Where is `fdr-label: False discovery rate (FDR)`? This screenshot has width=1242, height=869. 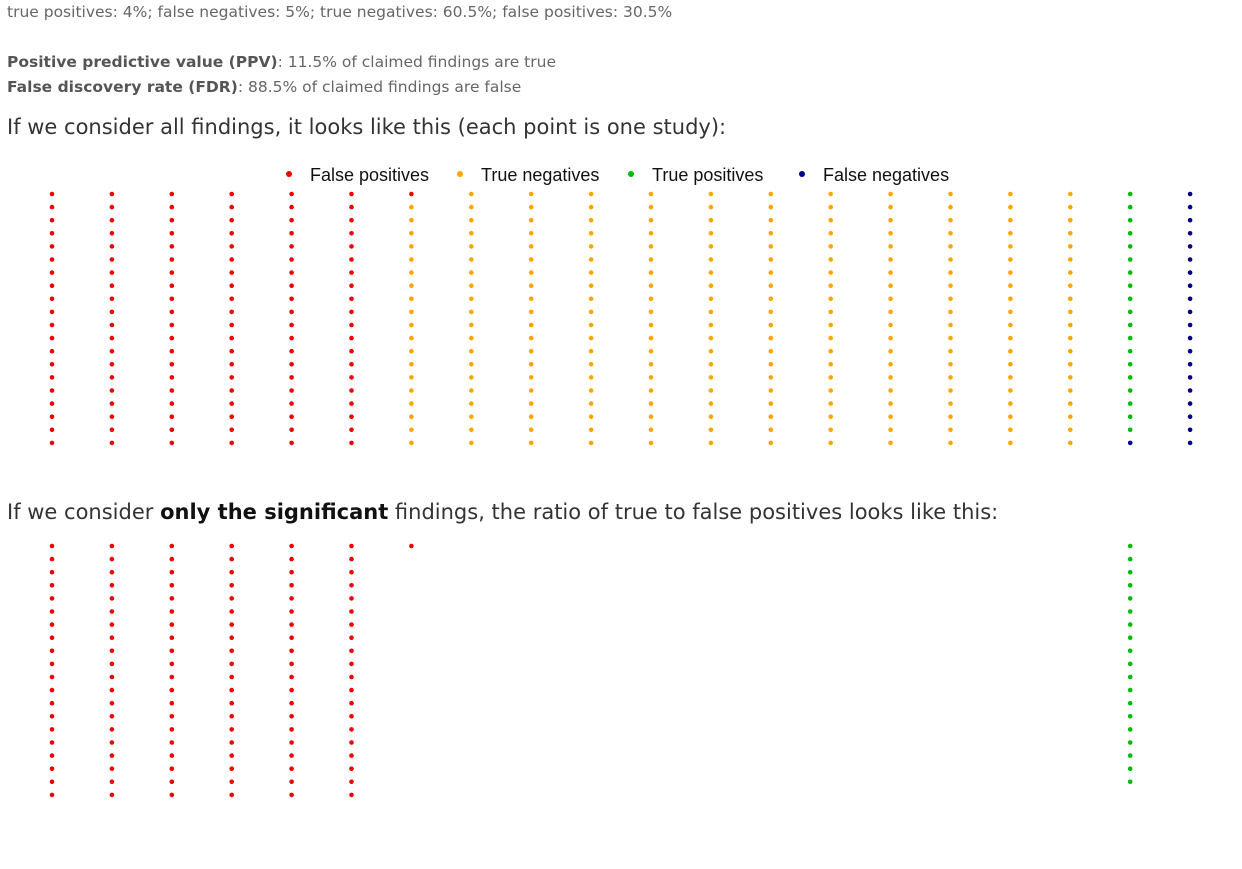
fdr-label: False discovery rate (FDR) is located at coordinates (122, 87).